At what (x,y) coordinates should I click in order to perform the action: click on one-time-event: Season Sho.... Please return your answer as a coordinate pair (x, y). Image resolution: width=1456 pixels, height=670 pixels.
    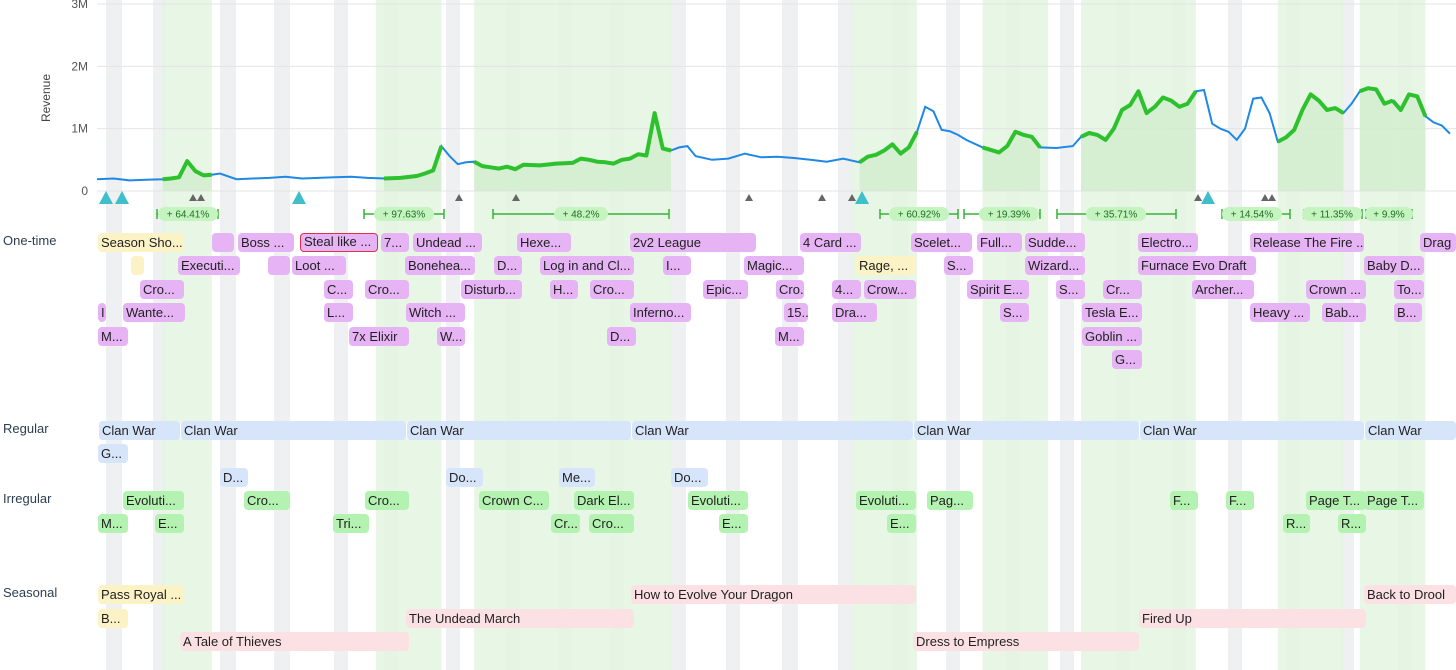
    Looking at the image, I should click on (141, 242).